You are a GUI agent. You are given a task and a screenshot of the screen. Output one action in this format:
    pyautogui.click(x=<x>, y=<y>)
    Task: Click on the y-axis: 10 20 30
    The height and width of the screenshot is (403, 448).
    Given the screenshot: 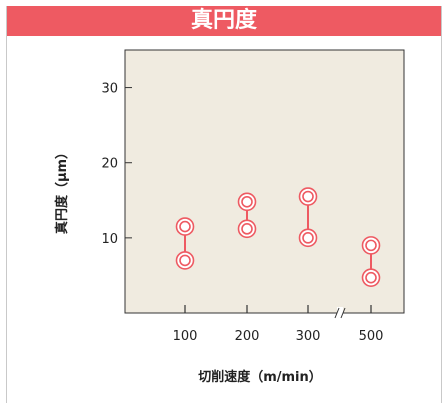 What is the action you would take?
    pyautogui.click(x=116, y=164)
    